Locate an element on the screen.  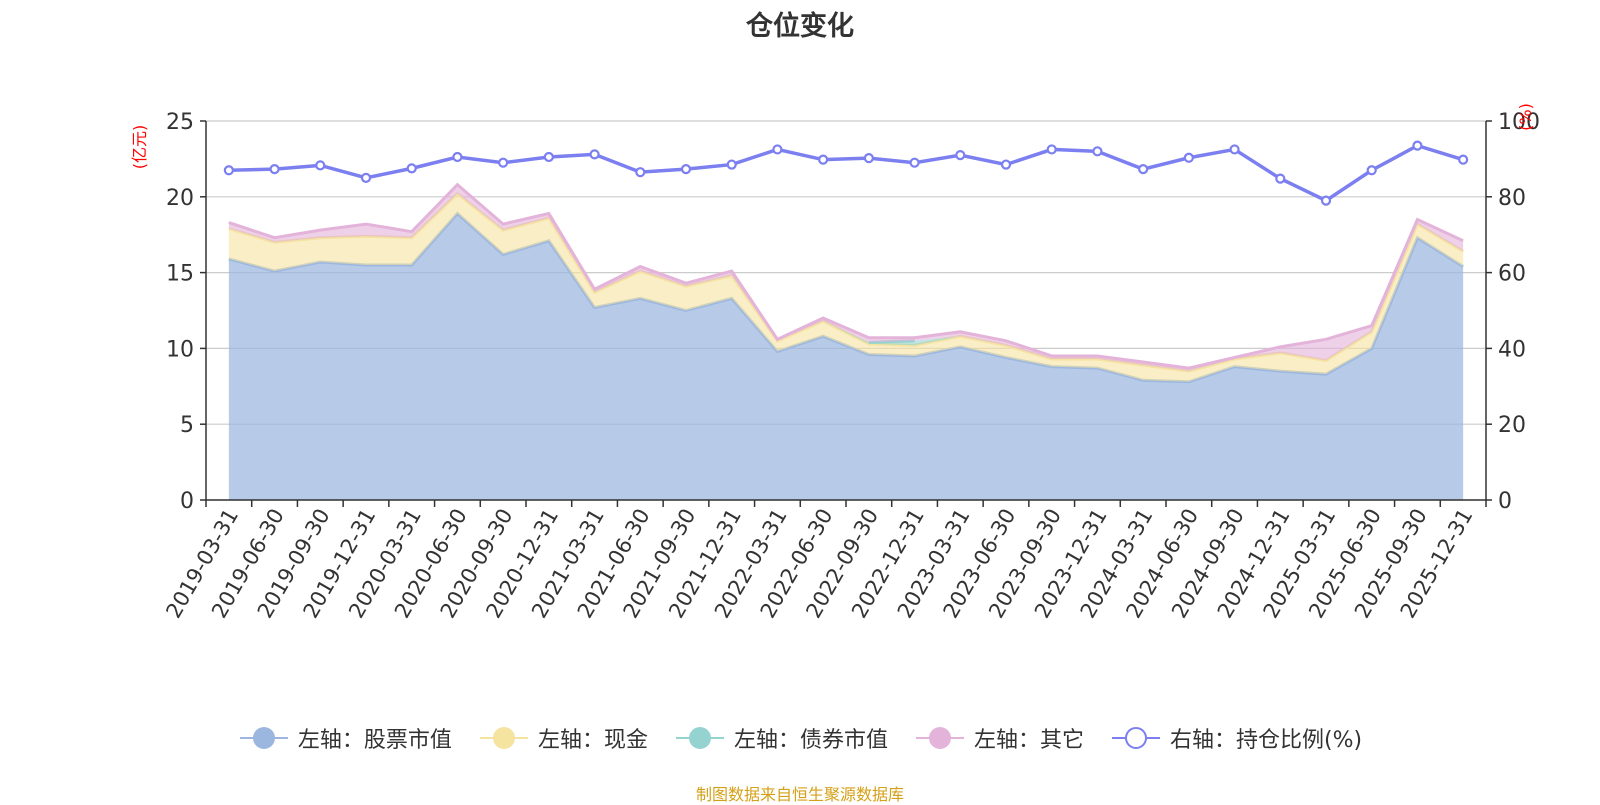
legend-item: 左轴：现金 is located at coordinates (563, 738).